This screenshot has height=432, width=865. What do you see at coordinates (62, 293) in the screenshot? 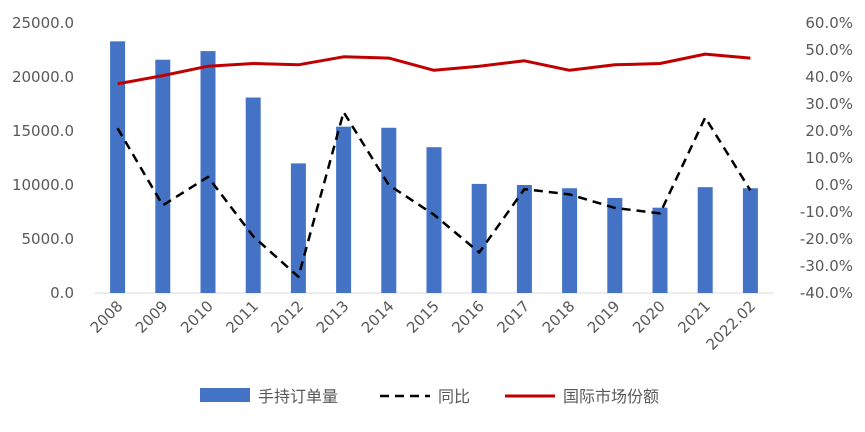
I see `left-tick-label: 0.0` at bounding box center [62, 293].